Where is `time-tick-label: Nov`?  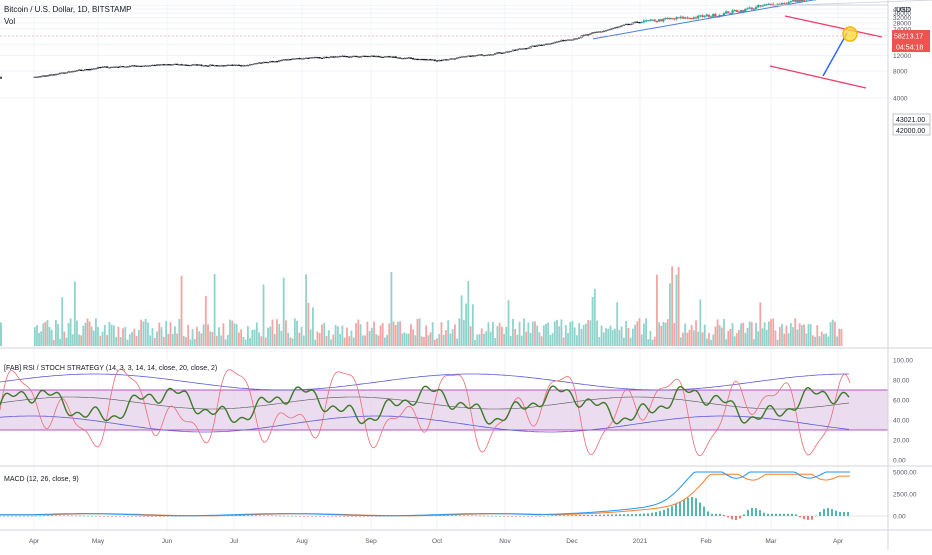 time-tick-label: Nov is located at coordinates (505, 541).